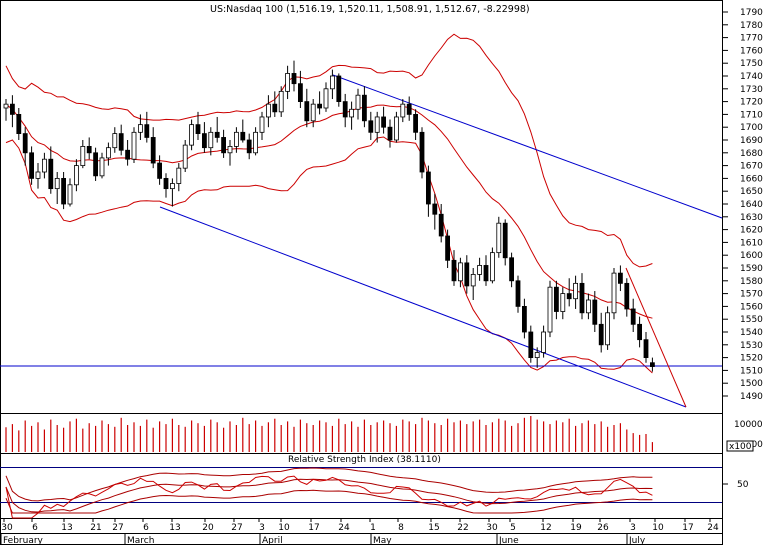 The width and height of the screenshot is (765, 545). I want to click on price-tick-label: 1590, so click(751, 269).